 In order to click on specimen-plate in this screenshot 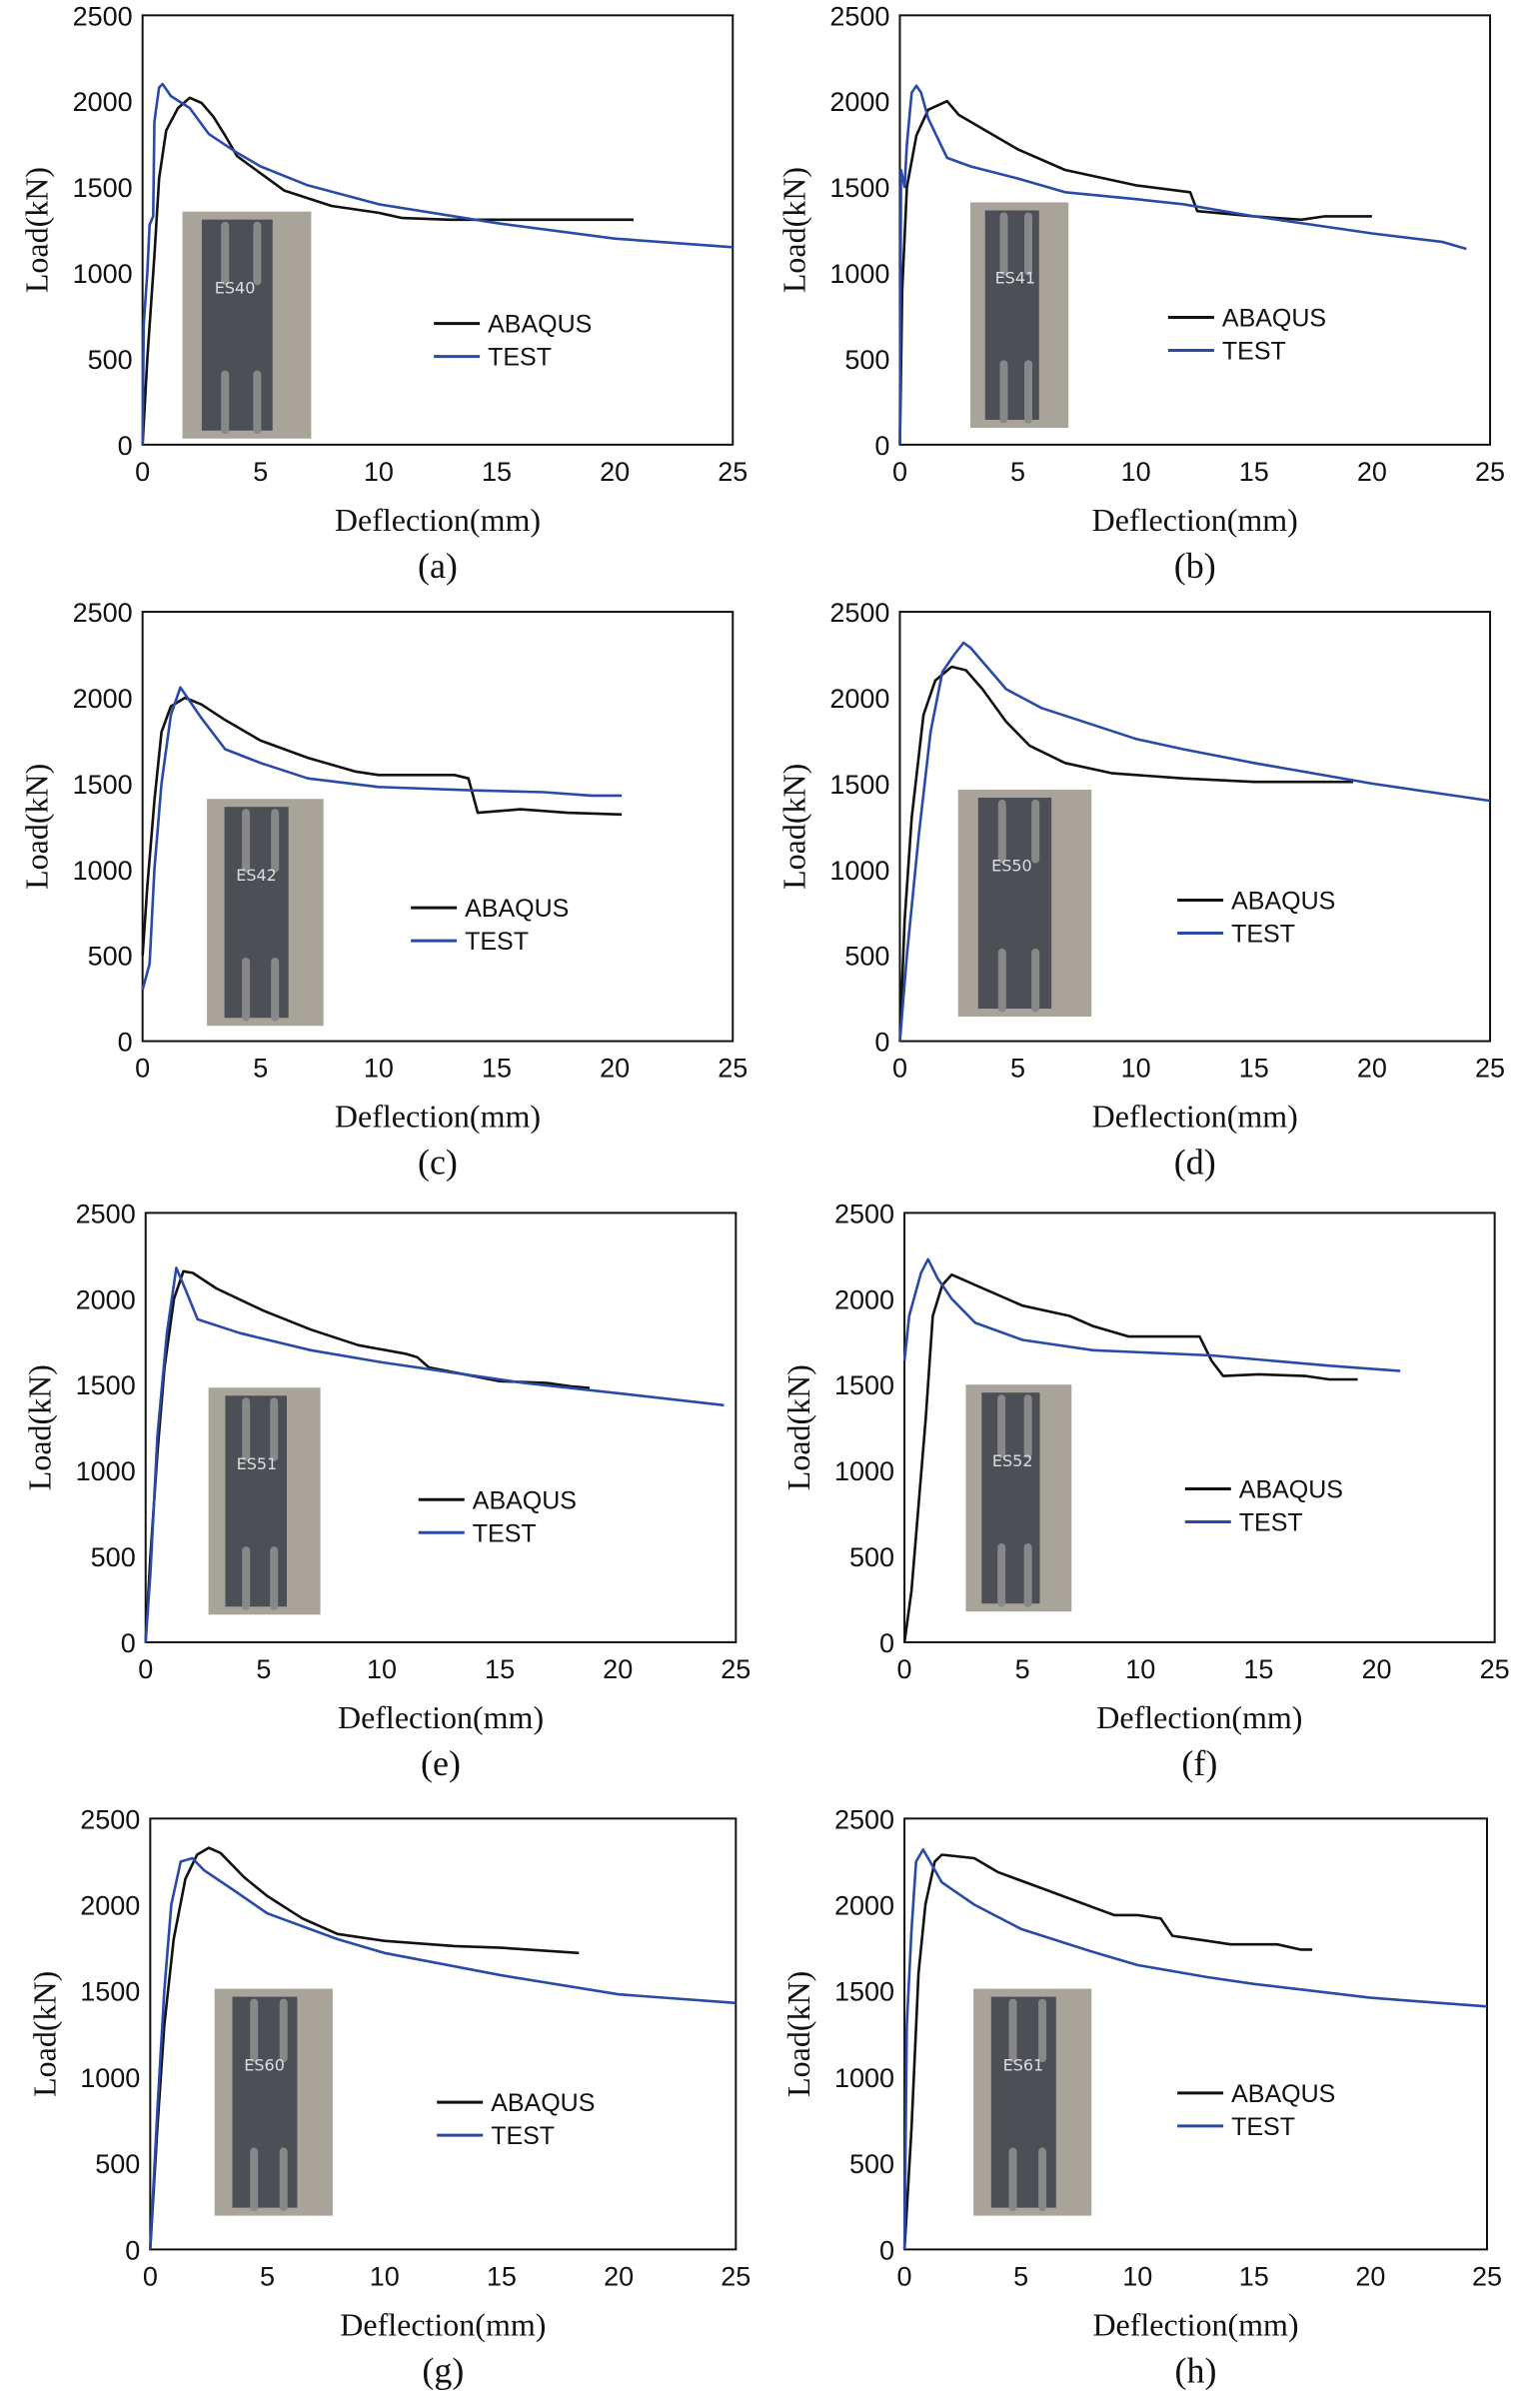, I will do `click(237, 325)`.